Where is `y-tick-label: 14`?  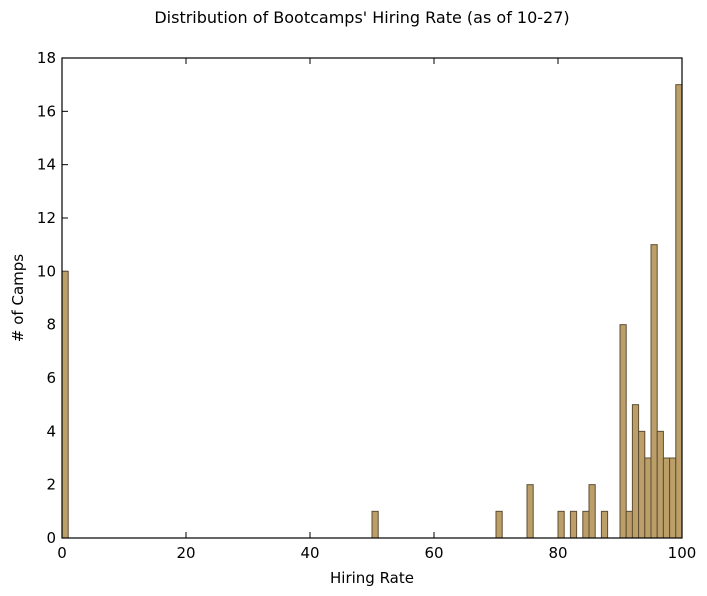
y-tick-label: 14 is located at coordinates (46, 165).